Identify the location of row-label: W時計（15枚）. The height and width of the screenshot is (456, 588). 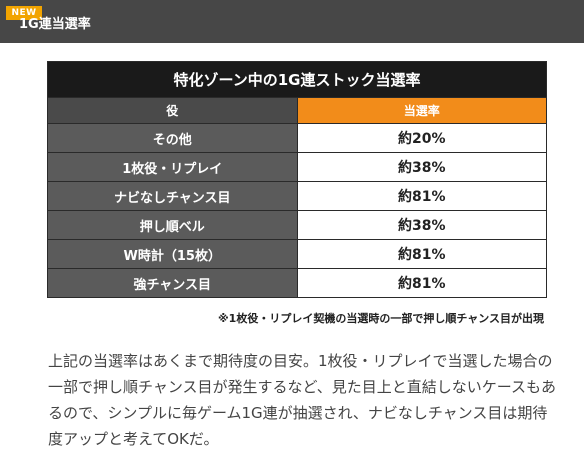
(172, 254).